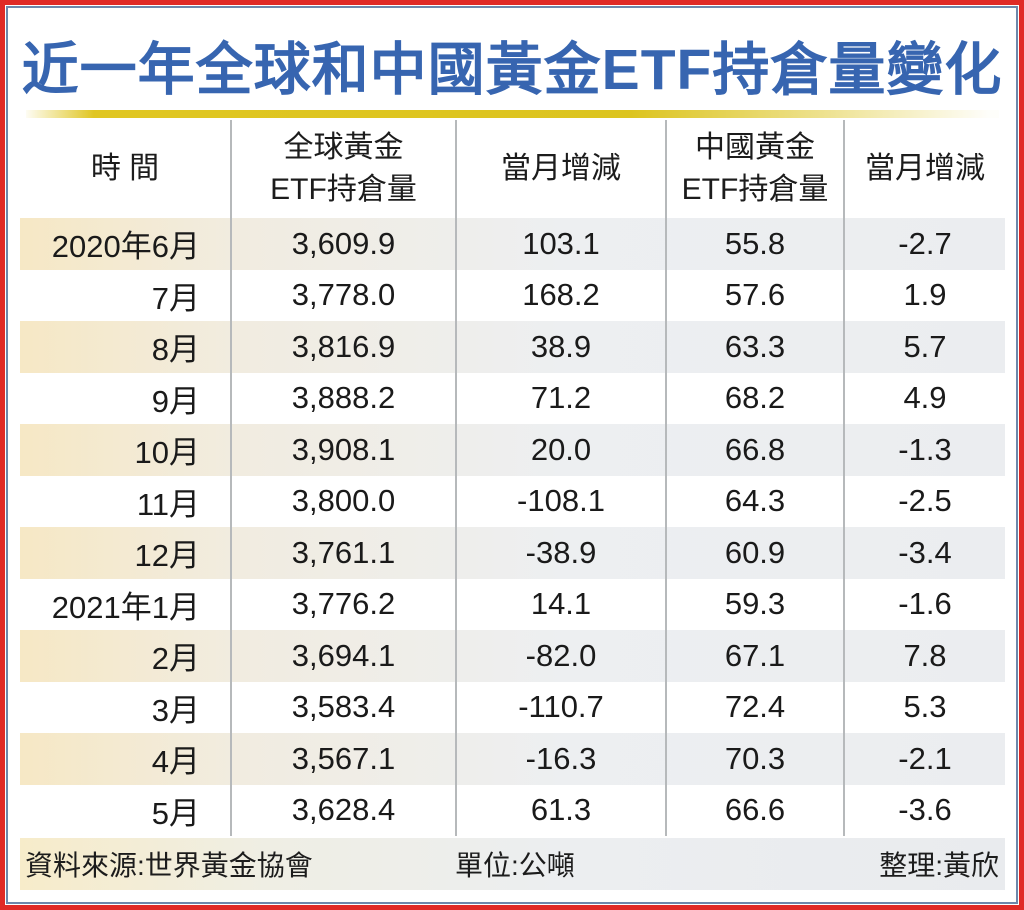  I want to click on cell-time: 7月, so click(175, 298).